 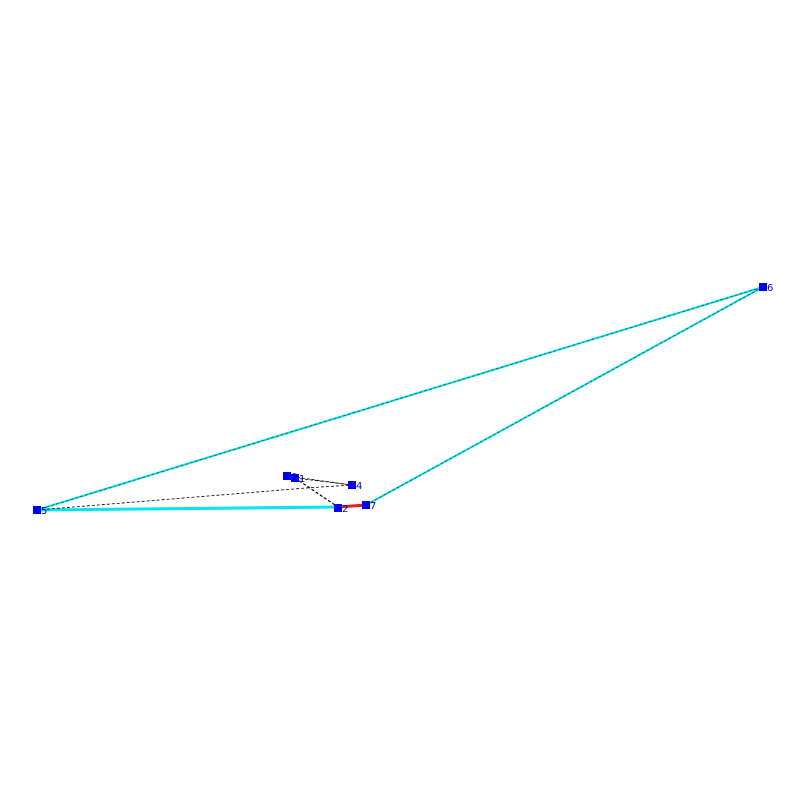 What do you see at coordinates (44, 511) in the screenshot?
I see `node-label: 5` at bounding box center [44, 511].